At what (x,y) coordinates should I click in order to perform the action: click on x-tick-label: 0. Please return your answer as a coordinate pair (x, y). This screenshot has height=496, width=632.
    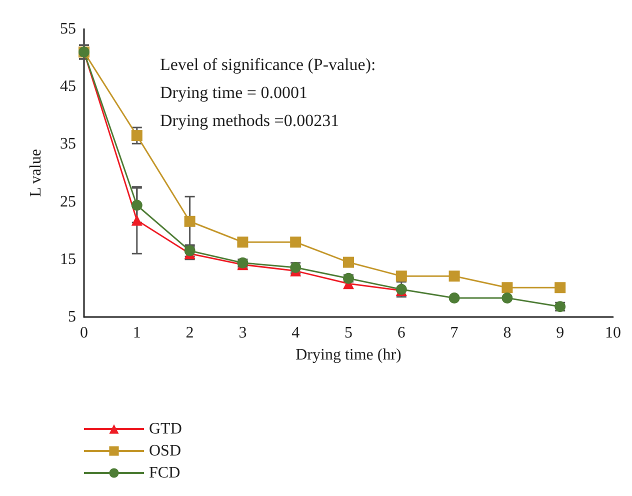
    Looking at the image, I should click on (84, 333).